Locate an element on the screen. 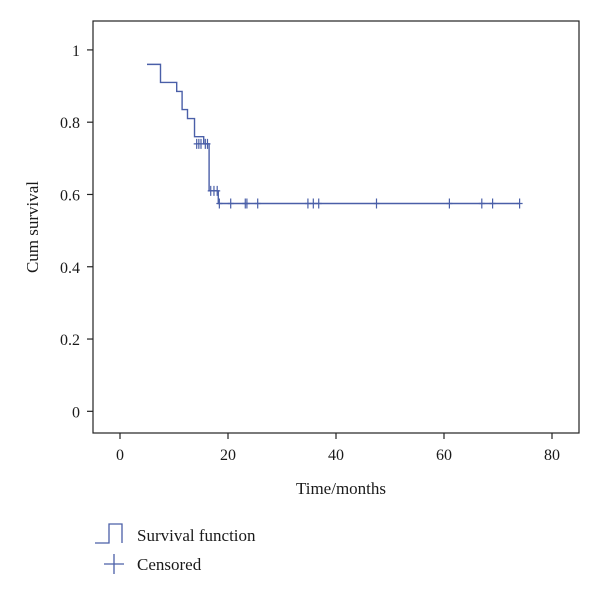 The height and width of the screenshot is (600, 600). y-tick-label: 0.2 is located at coordinates (70, 340).